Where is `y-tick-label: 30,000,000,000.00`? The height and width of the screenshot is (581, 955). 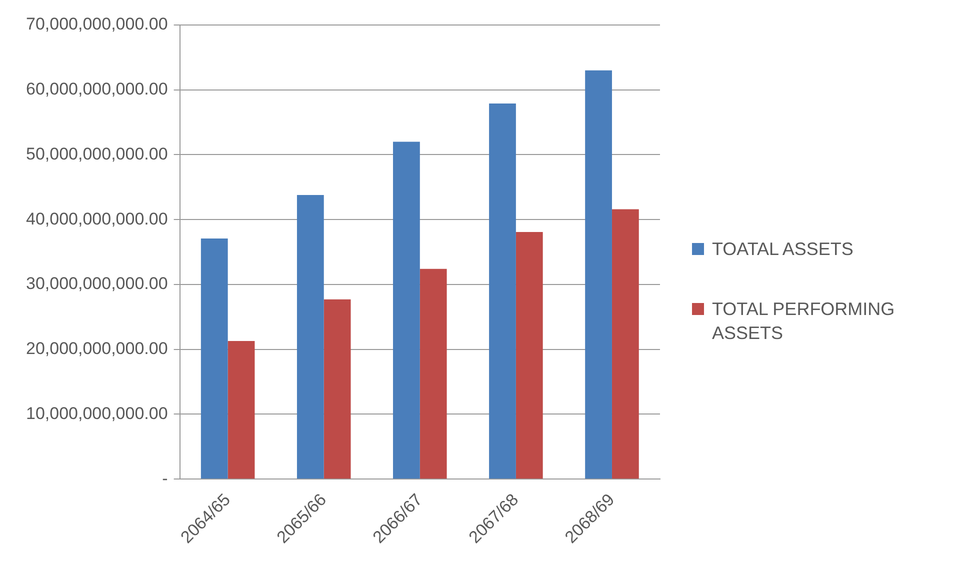
y-tick-label: 30,000,000,000.00 is located at coordinates (97, 284).